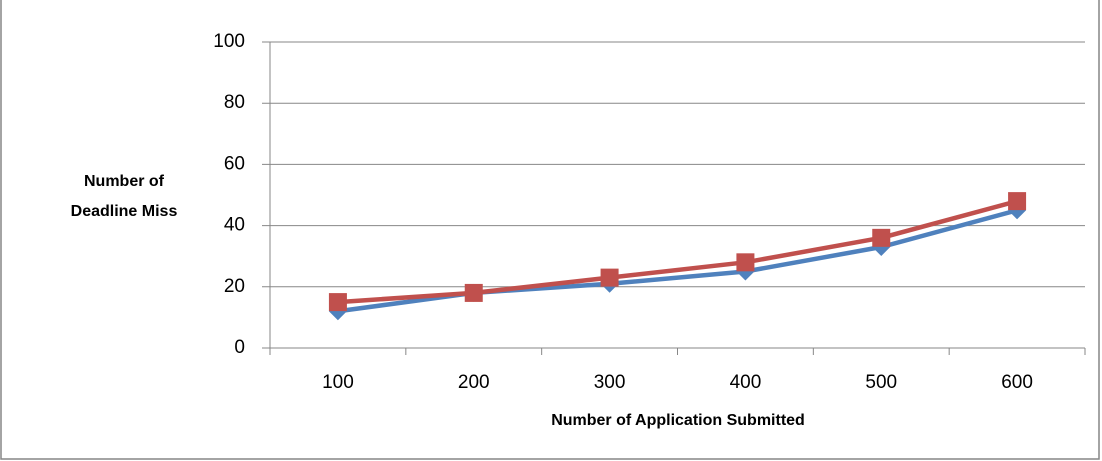 The image size is (1102, 461). Describe the element at coordinates (610, 382) in the screenshot. I see `x-tick-label: 300` at that location.